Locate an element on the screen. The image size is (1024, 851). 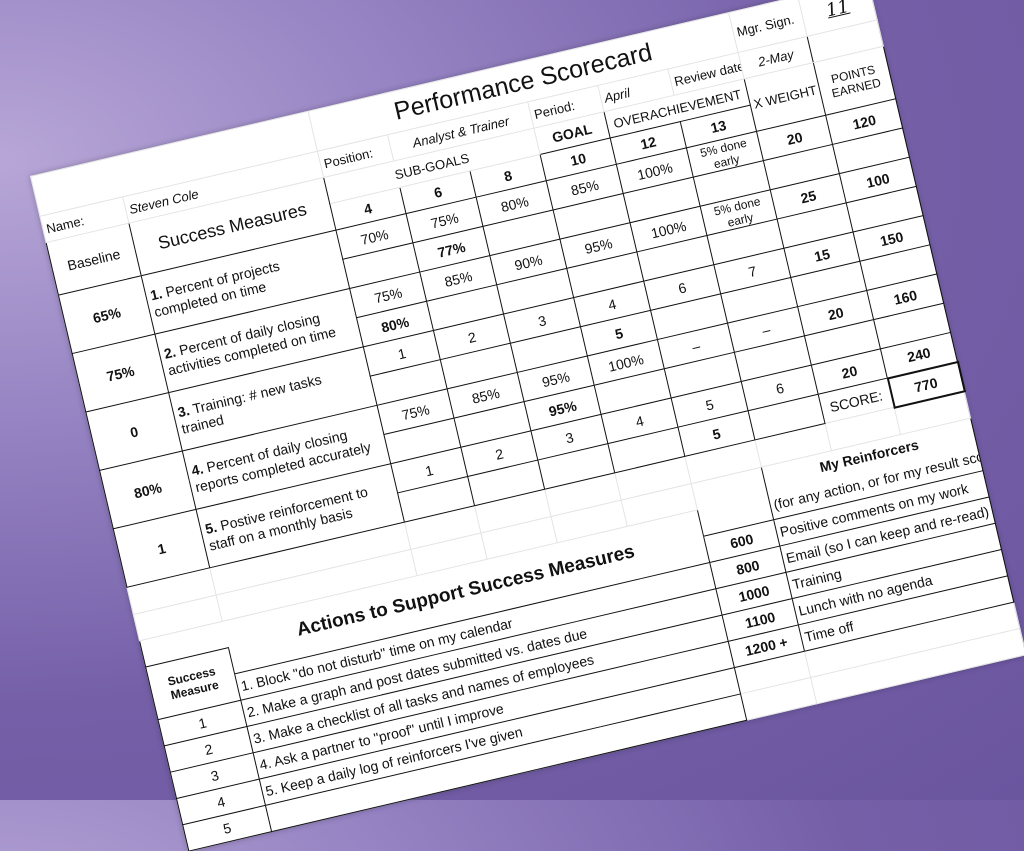
measure-number: 2. is located at coordinates (170, 352).